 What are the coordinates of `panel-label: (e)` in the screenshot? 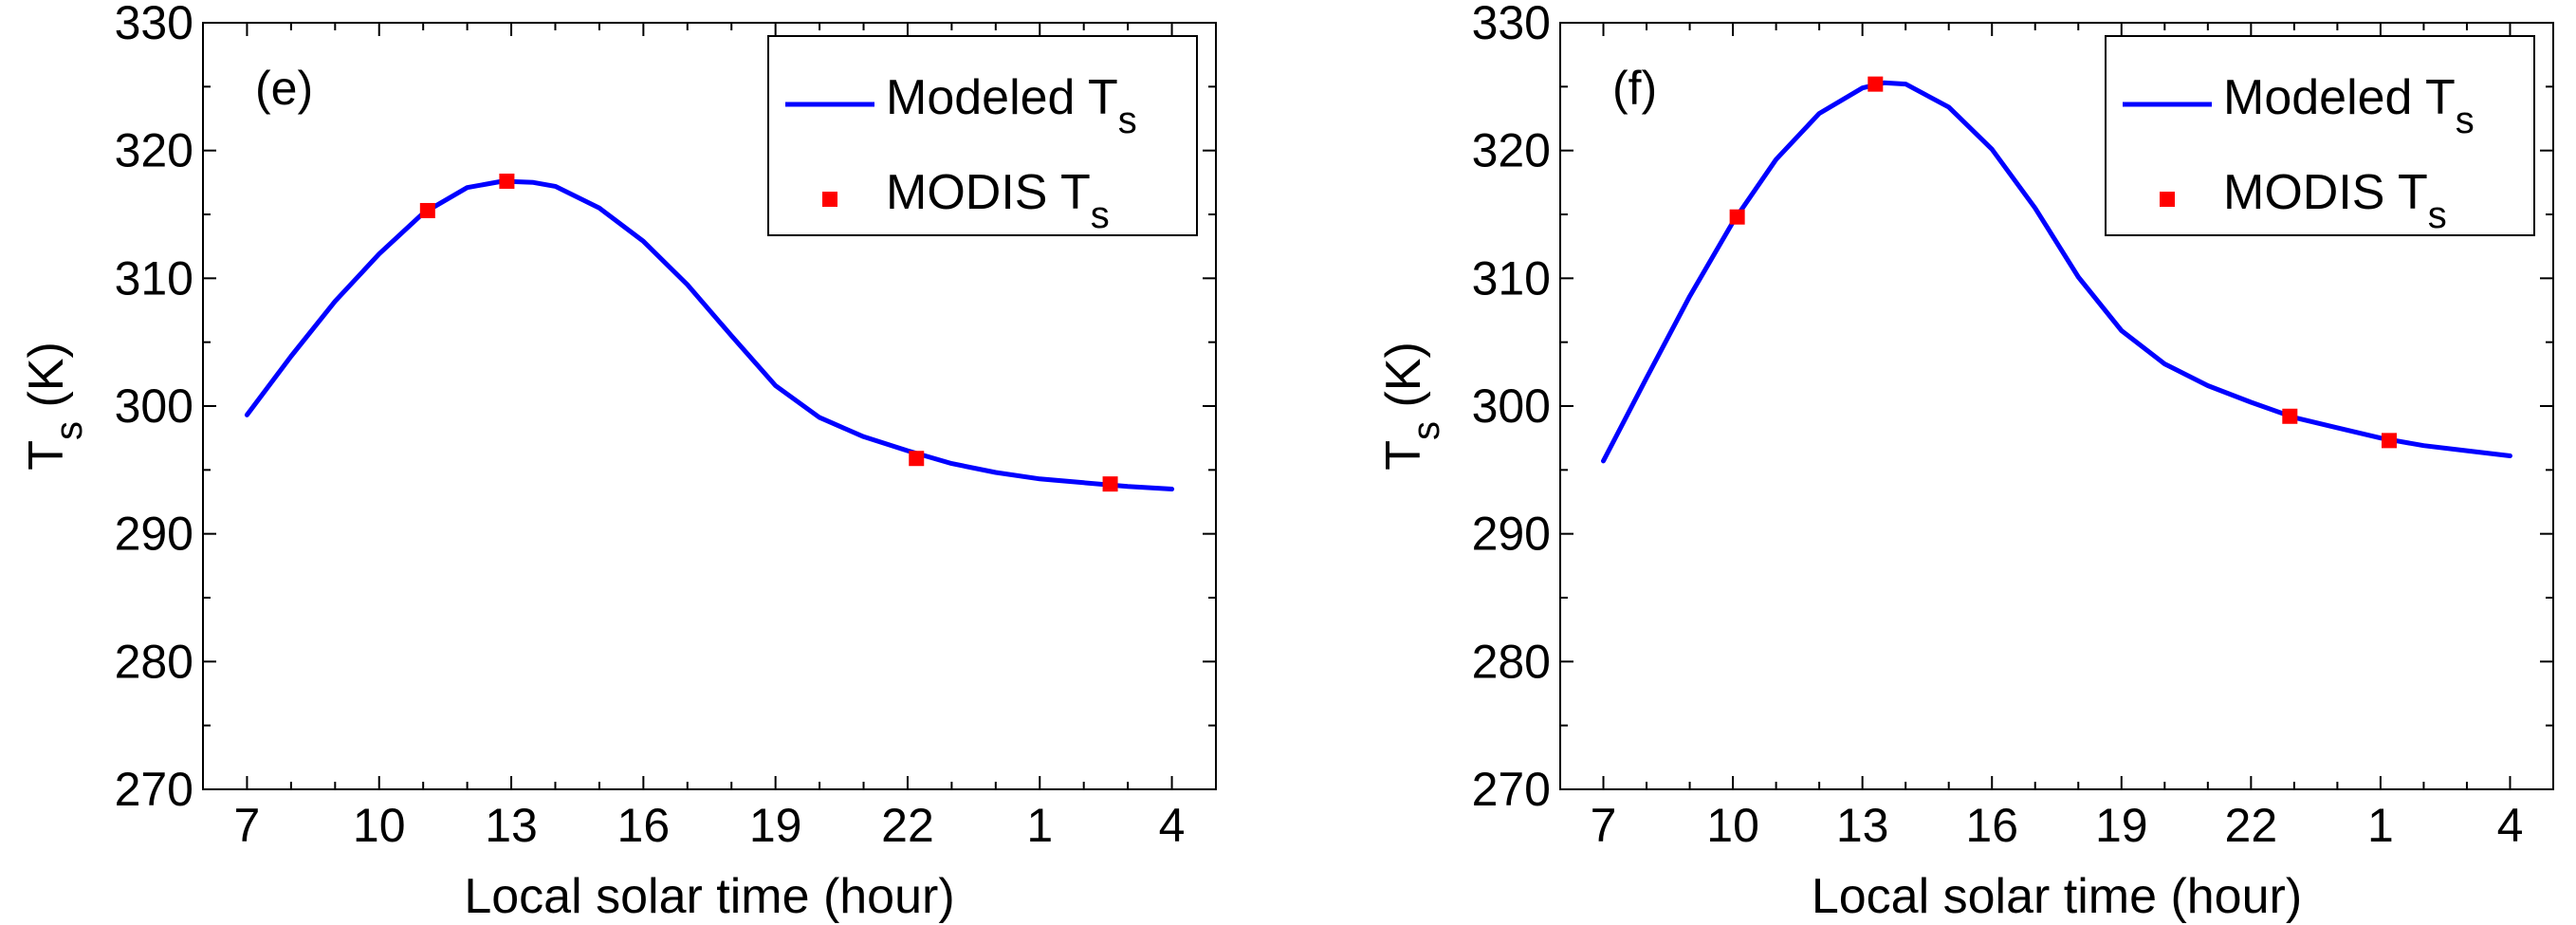 It's located at (284, 88).